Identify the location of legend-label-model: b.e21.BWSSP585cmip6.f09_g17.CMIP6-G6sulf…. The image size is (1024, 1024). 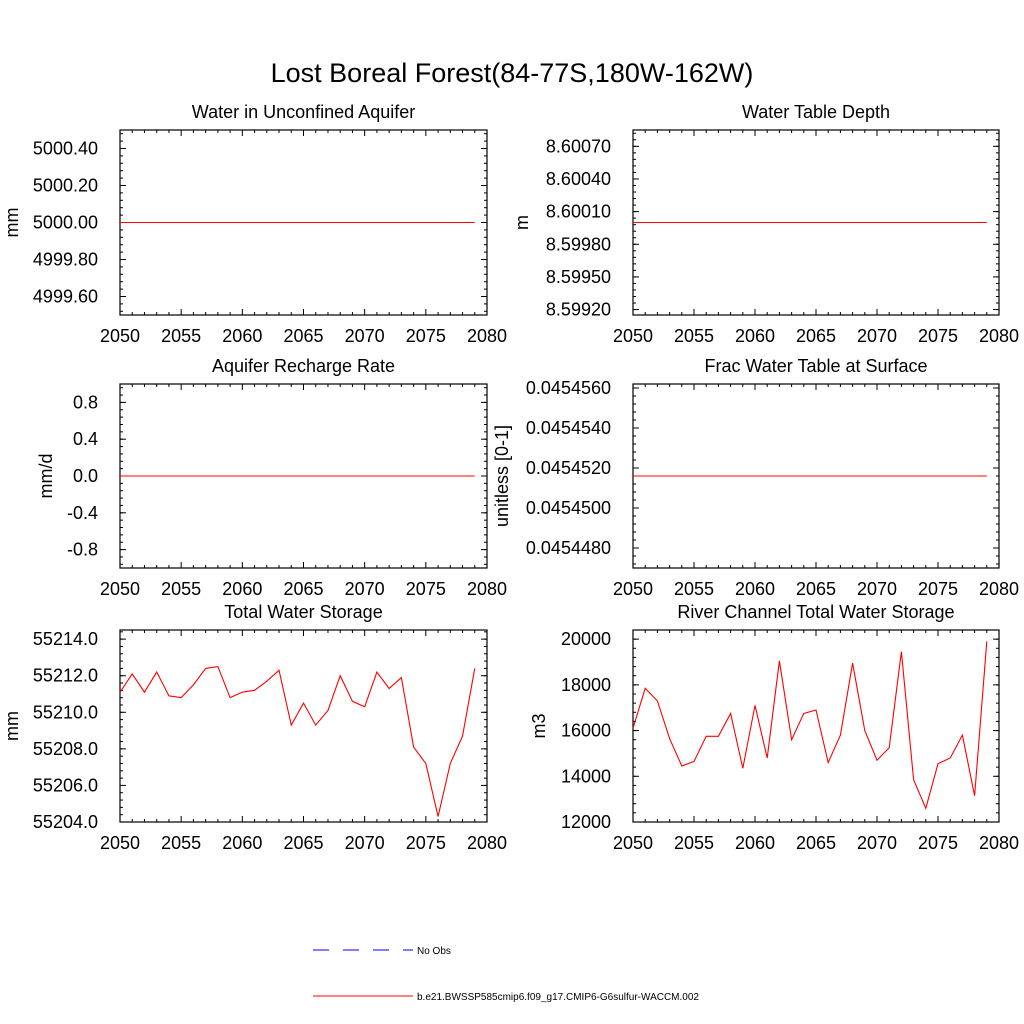
(558, 997).